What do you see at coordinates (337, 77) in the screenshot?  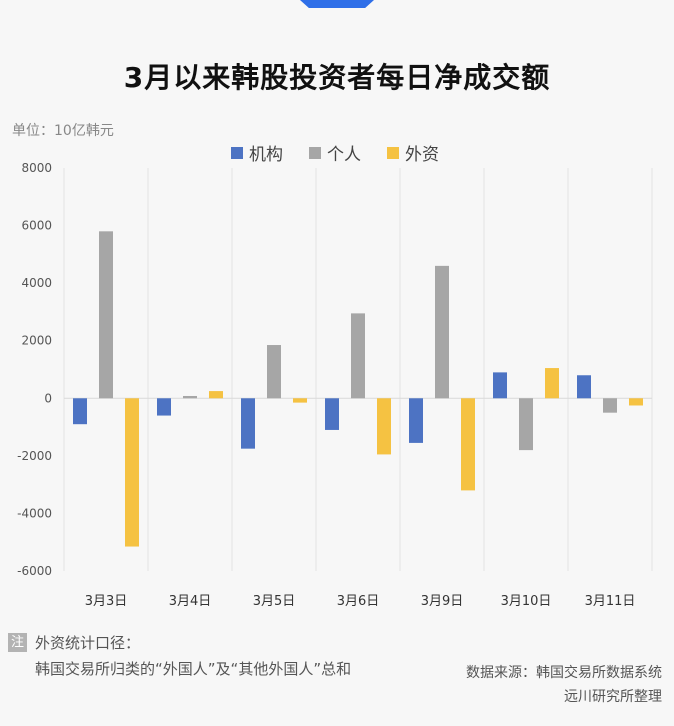 I see `chart-title: 3月以来韩股投资者每日净成交额` at bounding box center [337, 77].